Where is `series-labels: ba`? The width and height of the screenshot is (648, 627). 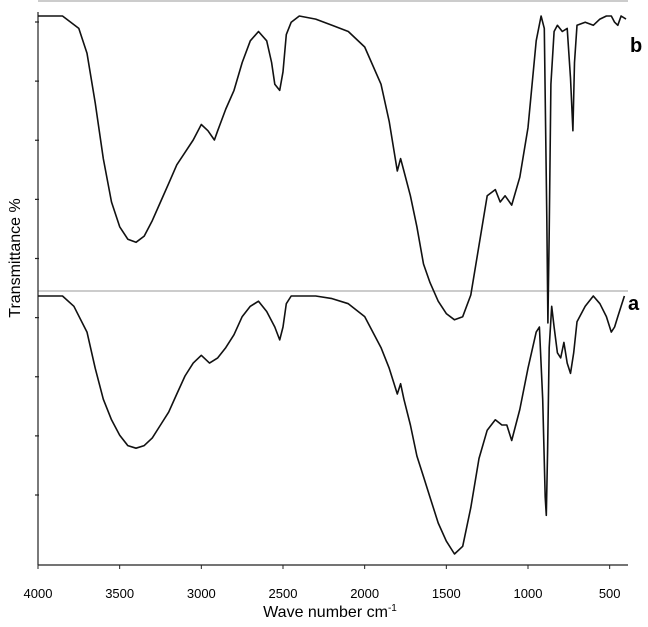 series-labels: ba is located at coordinates (635, 175).